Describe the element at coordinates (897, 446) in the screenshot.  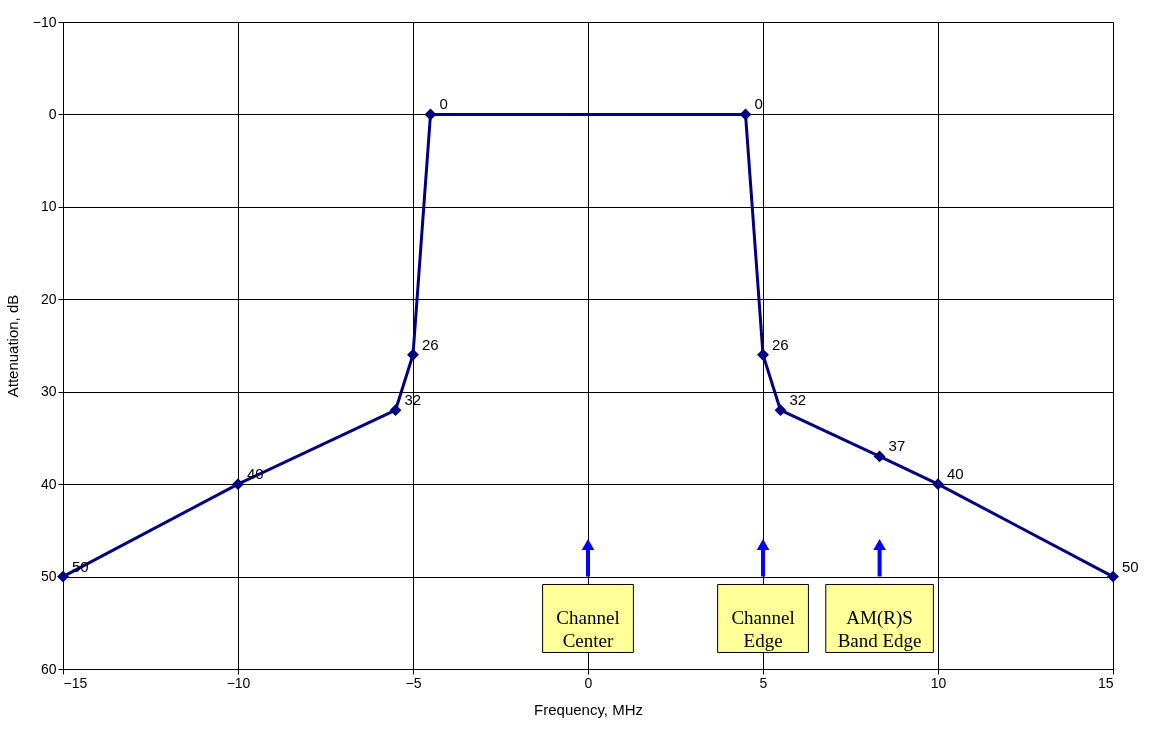
I see `data-label: 37` at that location.